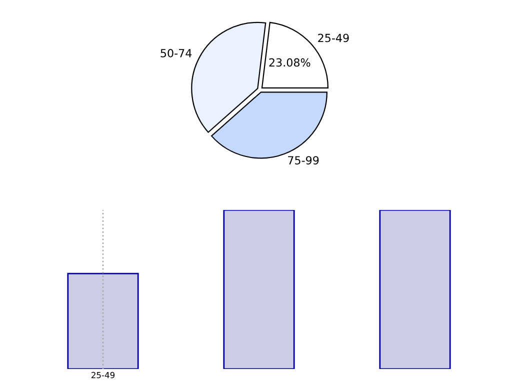 The height and width of the screenshot is (390, 520). I want to click on slice-label: 50-74, so click(176, 53).